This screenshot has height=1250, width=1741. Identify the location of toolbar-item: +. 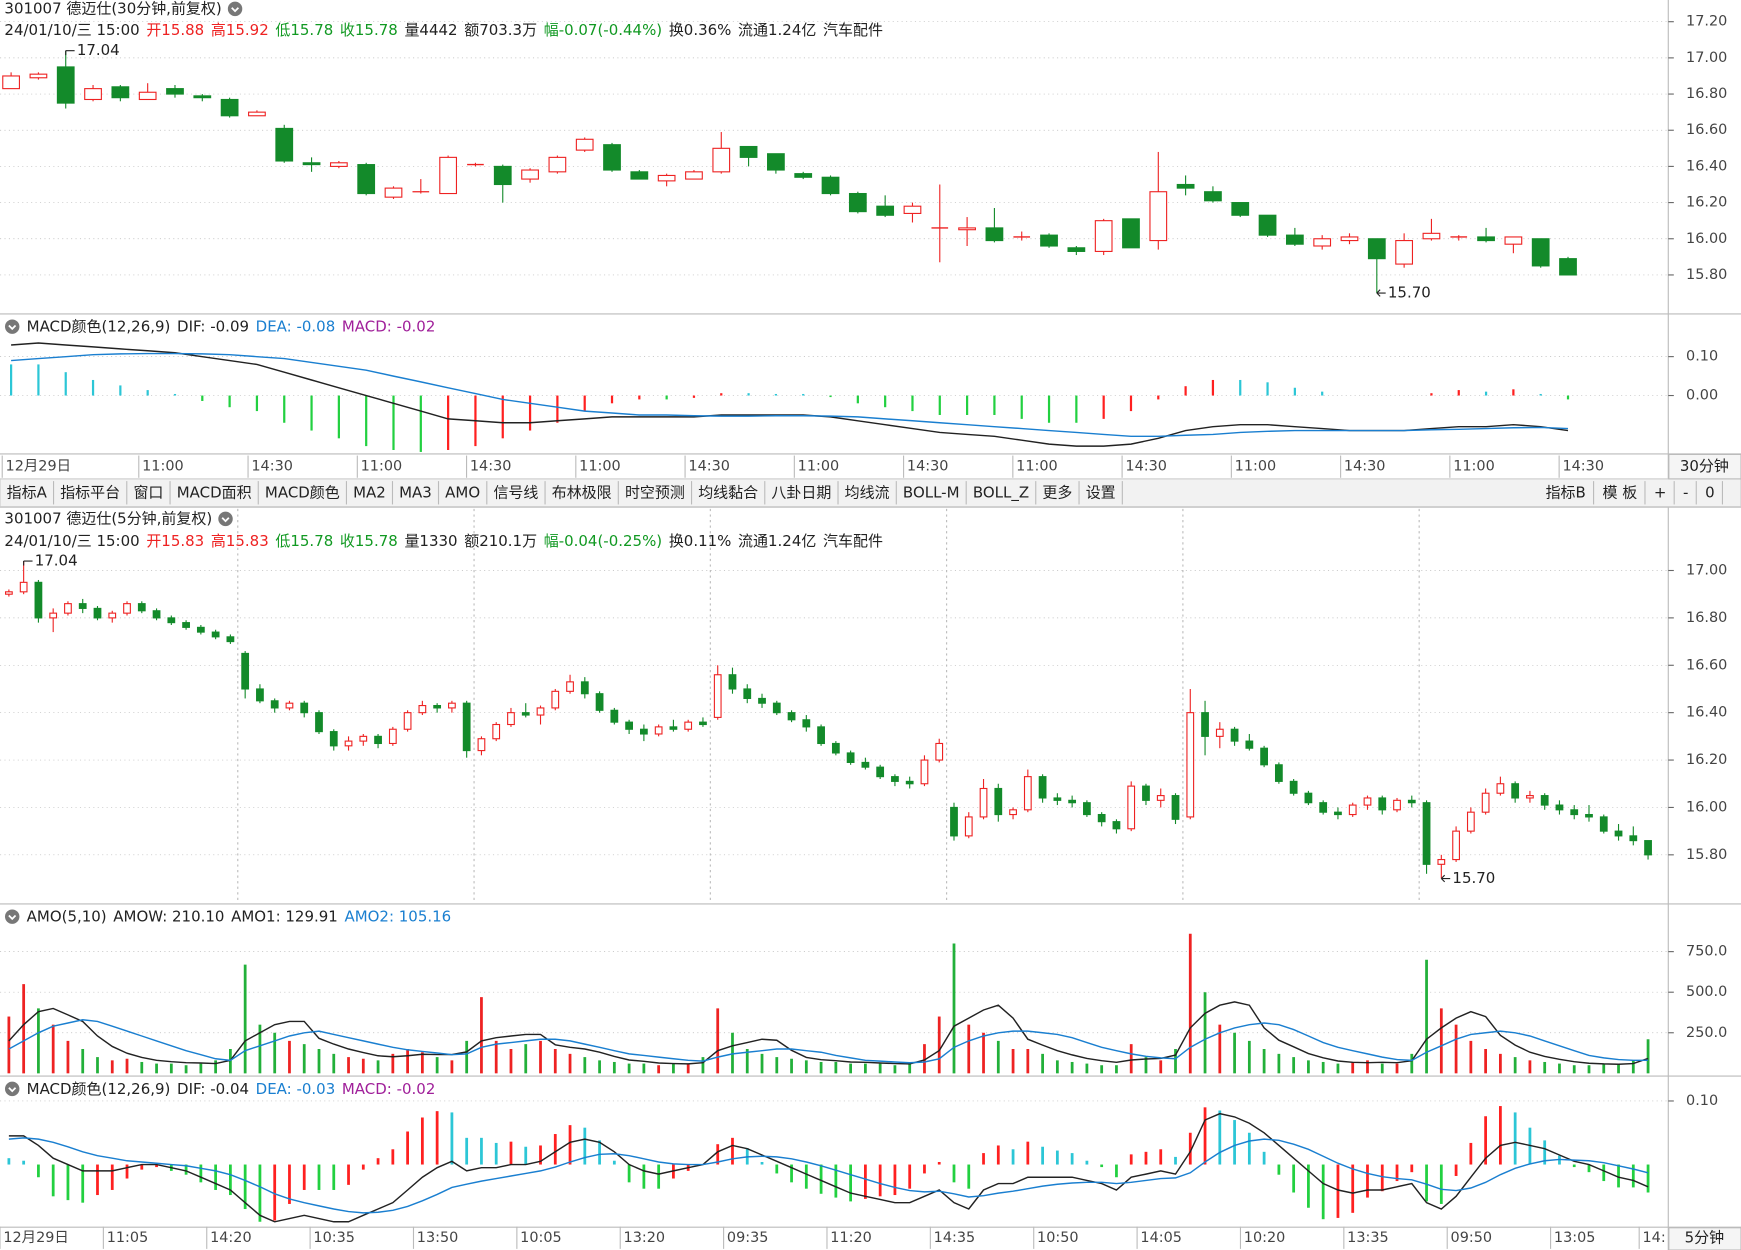
(1660, 492).